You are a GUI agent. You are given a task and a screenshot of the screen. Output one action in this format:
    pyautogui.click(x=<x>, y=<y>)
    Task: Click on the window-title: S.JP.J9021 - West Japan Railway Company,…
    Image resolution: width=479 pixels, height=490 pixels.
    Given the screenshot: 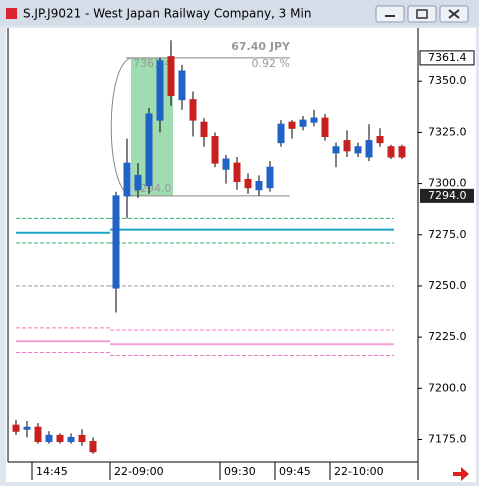 What is the action you would take?
    pyautogui.click(x=167, y=14)
    